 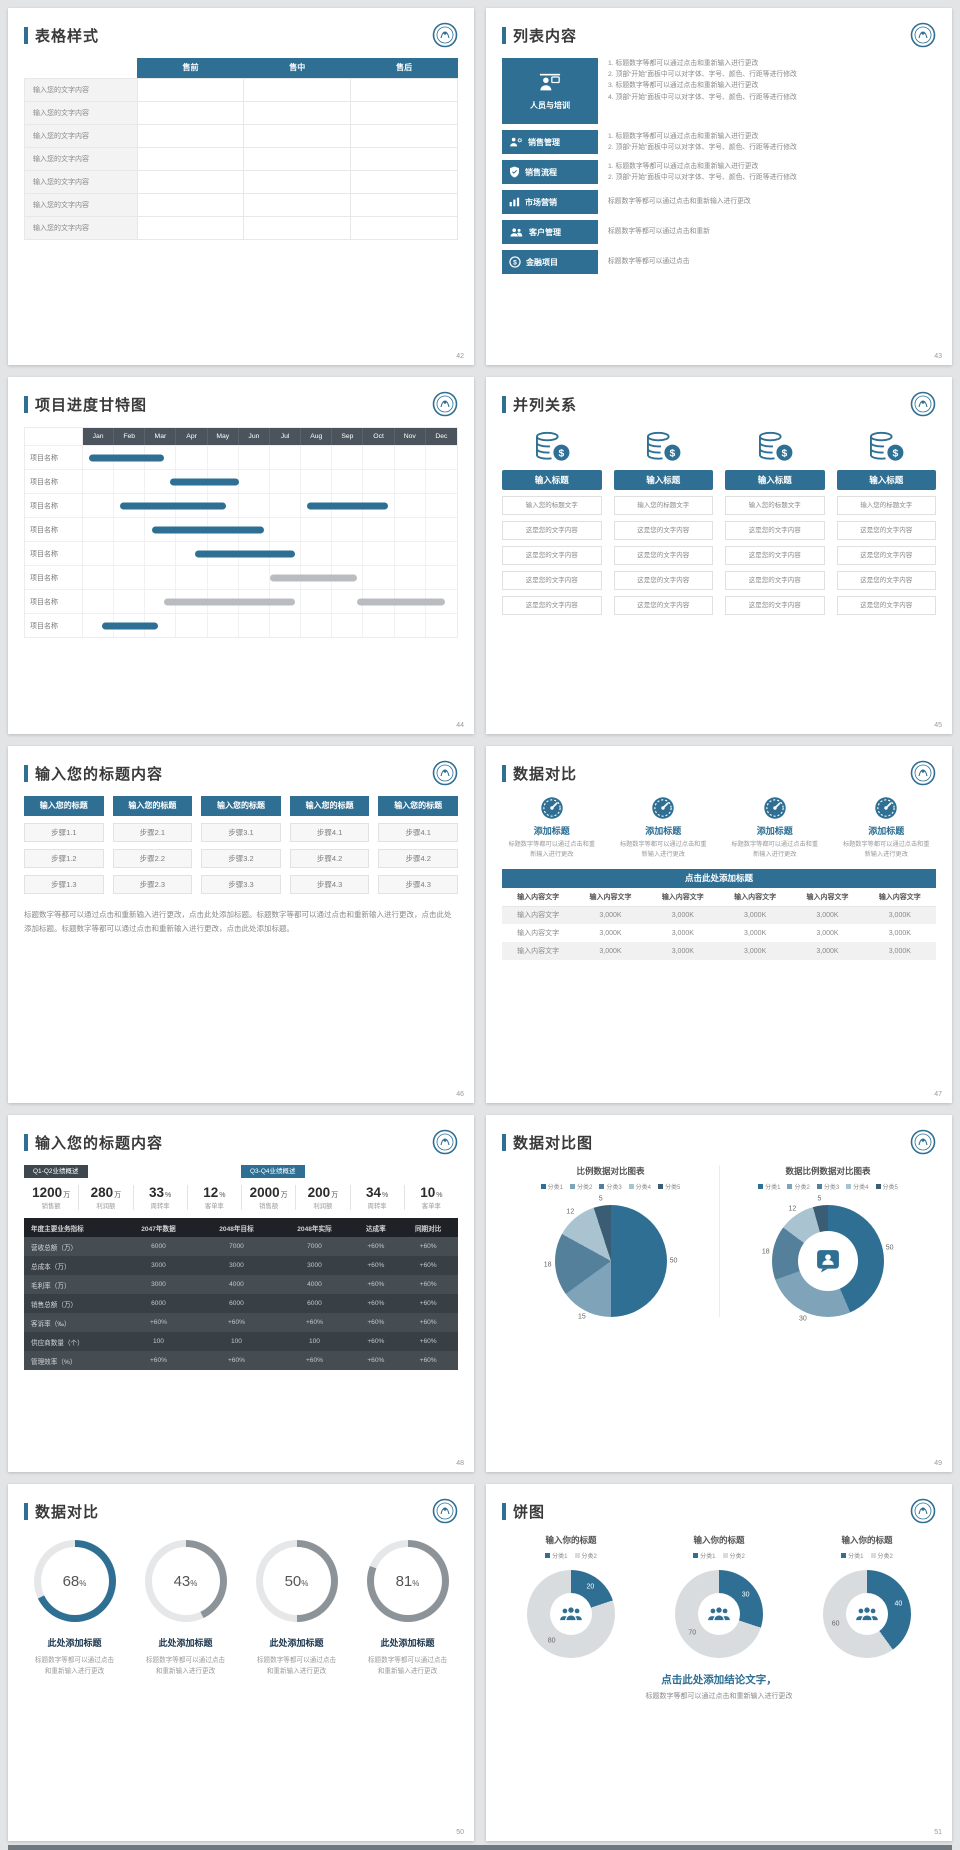 I want to click on stat-item: 1200万 销售额, so click(x=51, y=1197).